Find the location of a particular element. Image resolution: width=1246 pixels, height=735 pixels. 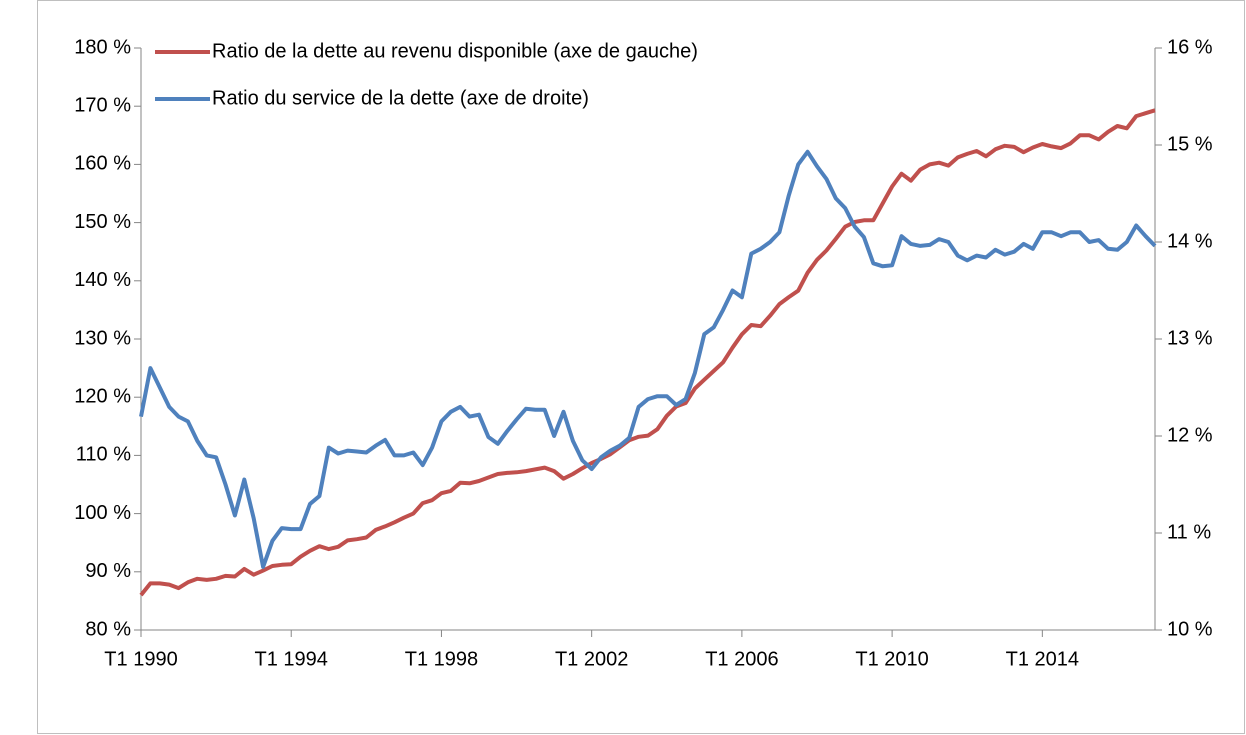

y2-tick-label: 14 % is located at coordinates (1190, 241).